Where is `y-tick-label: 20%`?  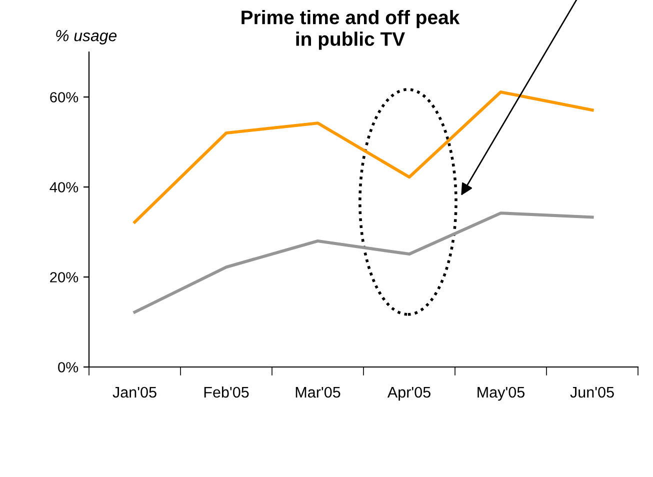 y-tick-label: 20% is located at coordinates (64, 277).